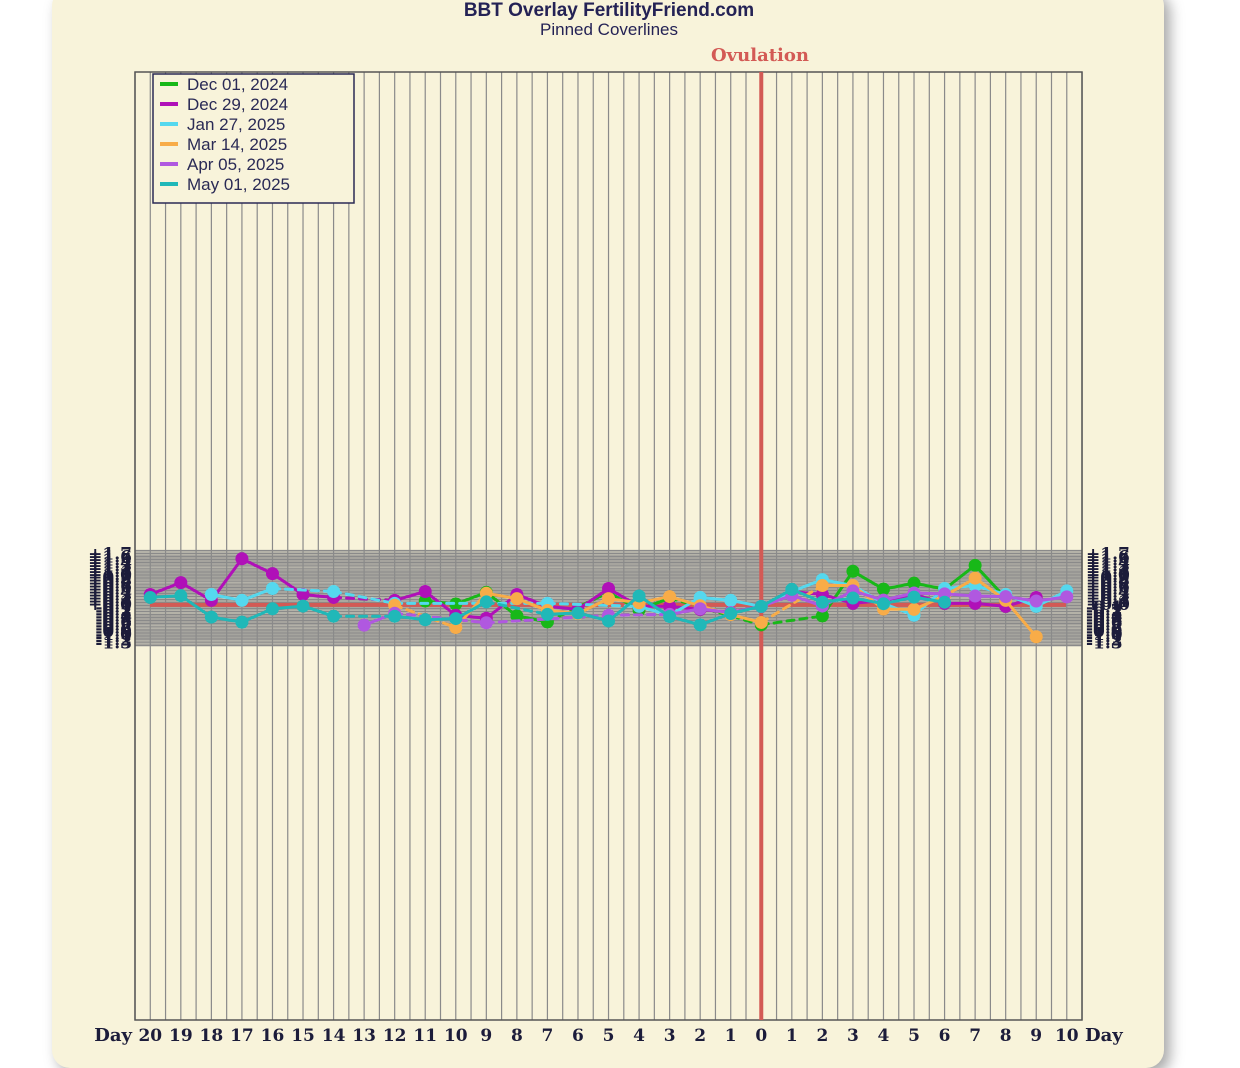 The width and height of the screenshot is (1240, 1068). What do you see at coordinates (425, 1036) in the screenshot?
I see `x-tick-label: 11` at bounding box center [425, 1036].